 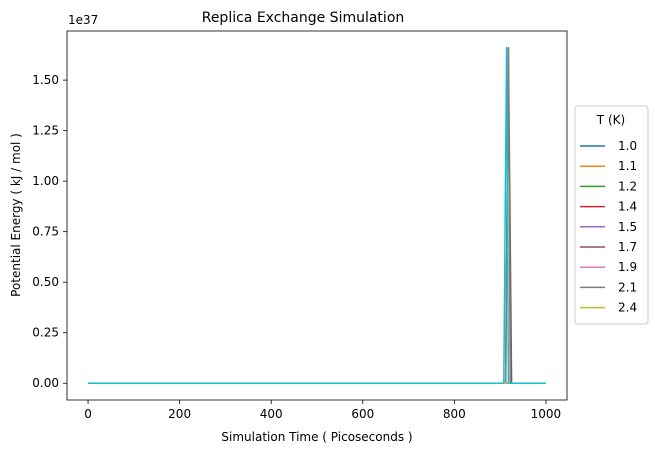 I want to click on y-tick-label: 0.50, so click(x=45, y=282).